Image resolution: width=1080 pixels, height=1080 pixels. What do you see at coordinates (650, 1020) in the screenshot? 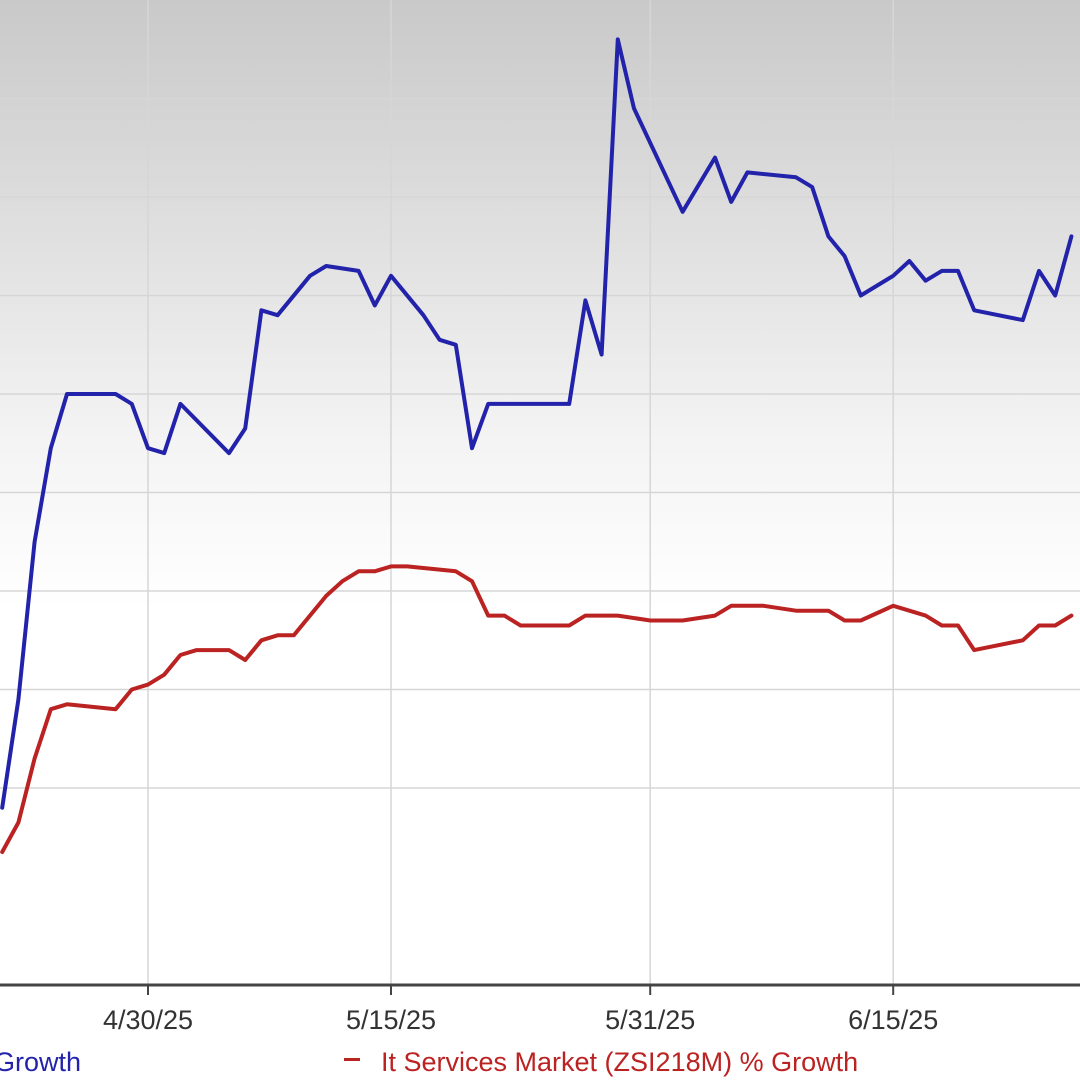
I see `x-tick-label: 5/31/25` at bounding box center [650, 1020].